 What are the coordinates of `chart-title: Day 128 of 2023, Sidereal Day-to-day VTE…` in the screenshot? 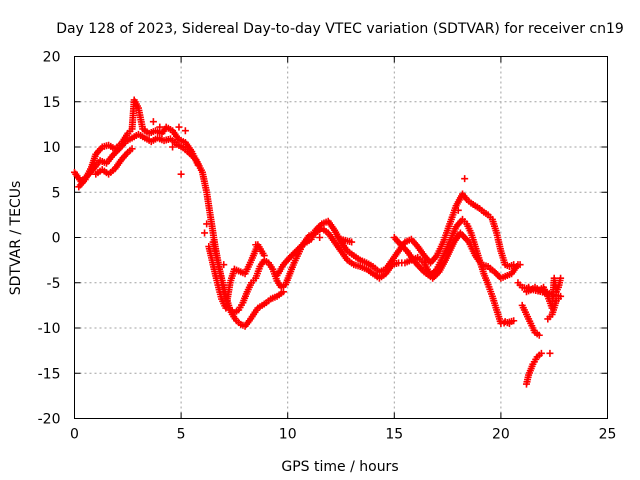 It's located at (340, 29).